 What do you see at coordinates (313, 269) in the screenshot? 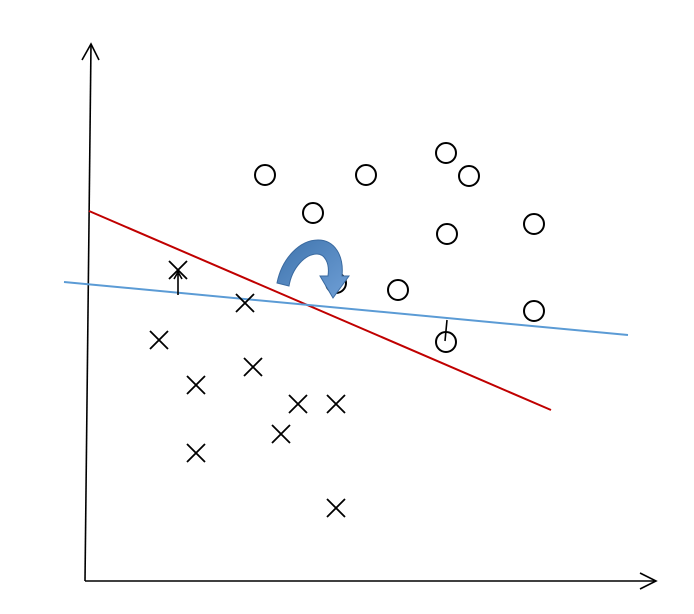
I see `curved-arrow-icon` at bounding box center [313, 269].